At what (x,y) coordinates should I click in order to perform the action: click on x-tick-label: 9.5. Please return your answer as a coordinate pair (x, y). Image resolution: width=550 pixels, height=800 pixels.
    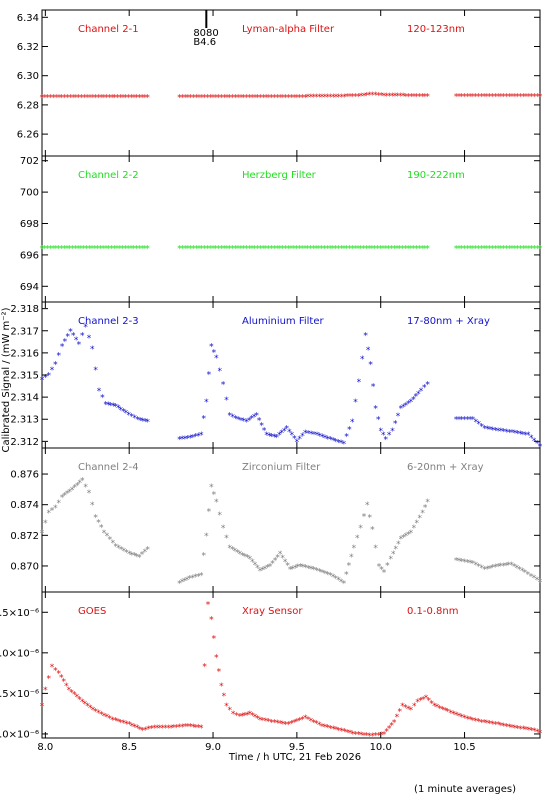
    Looking at the image, I should click on (297, 747).